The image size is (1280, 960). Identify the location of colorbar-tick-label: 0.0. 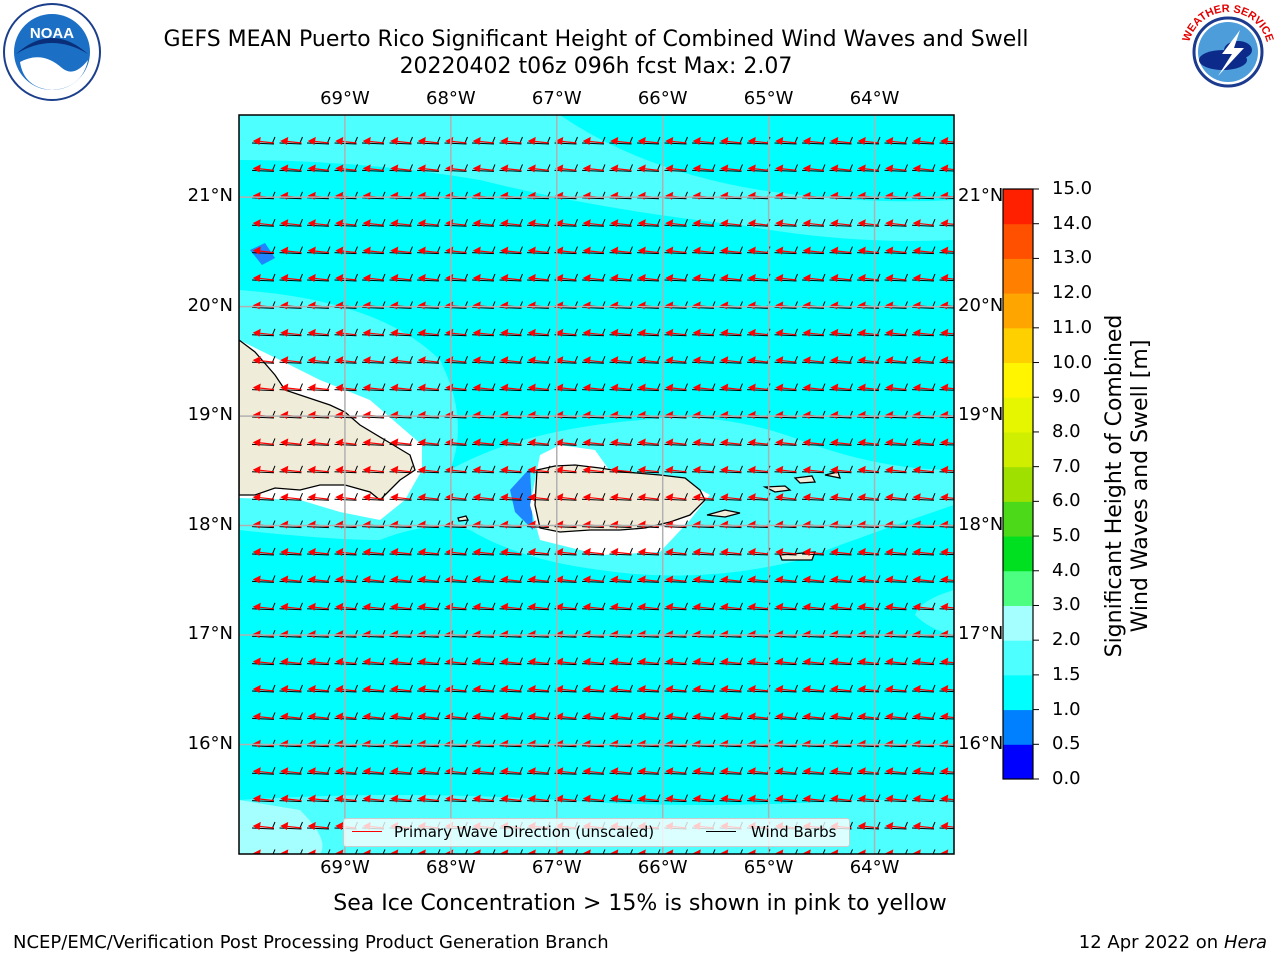
(1066, 778).